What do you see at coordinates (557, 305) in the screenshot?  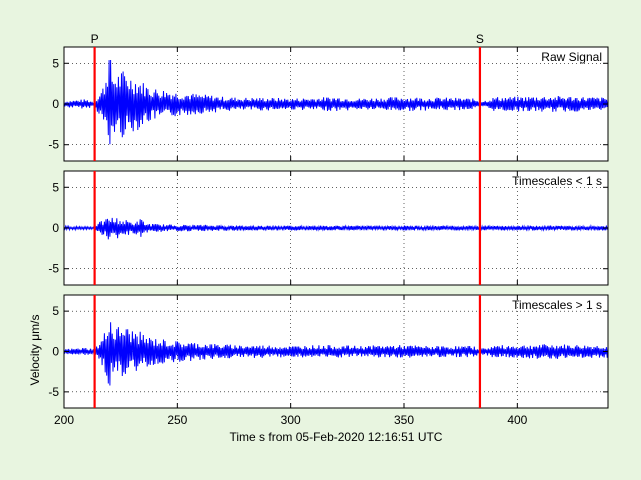 I see `panel-label: Timescales > 1 s` at bounding box center [557, 305].